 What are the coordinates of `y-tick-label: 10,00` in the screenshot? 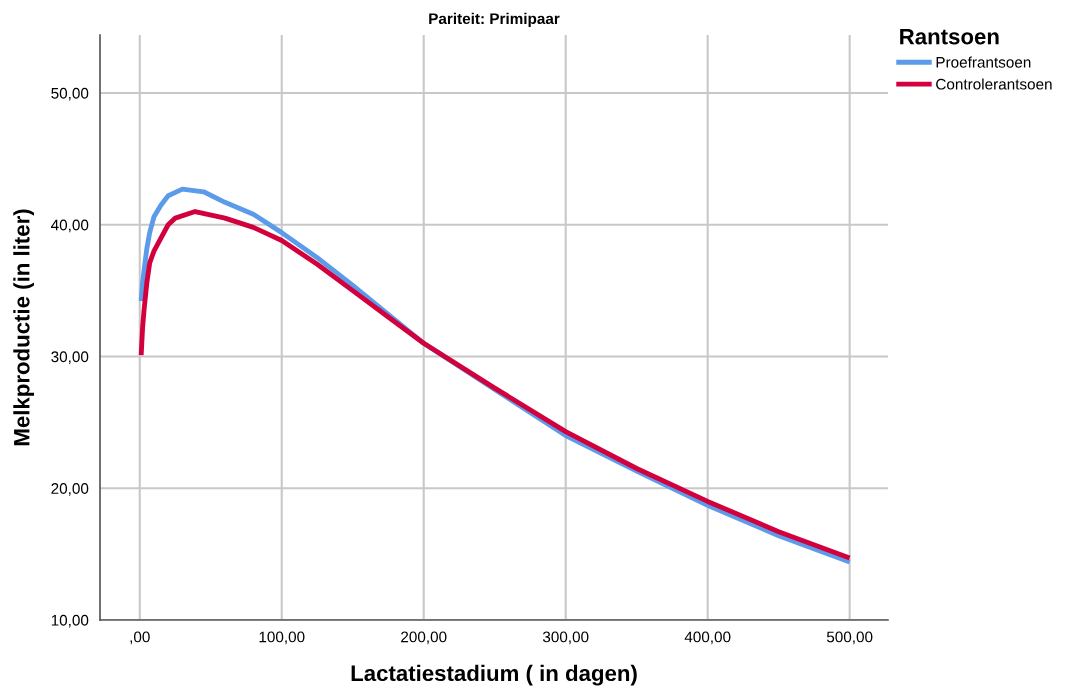 It's located at (70, 621).